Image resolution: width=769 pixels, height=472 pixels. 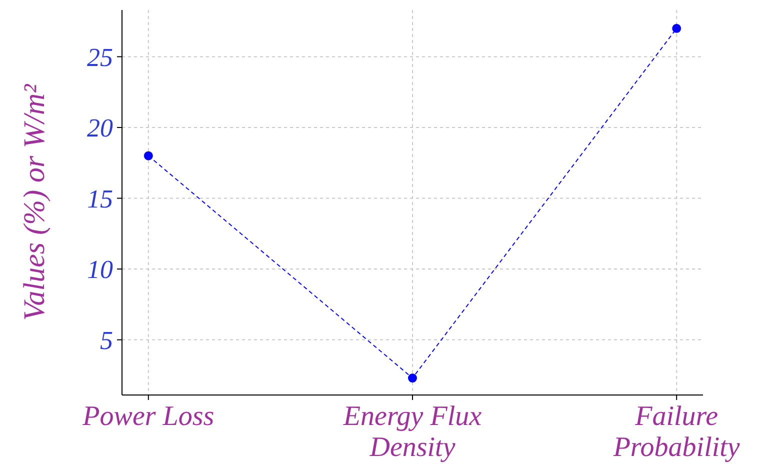 I want to click on x-tick-label: Power Loss, so click(x=148, y=416).